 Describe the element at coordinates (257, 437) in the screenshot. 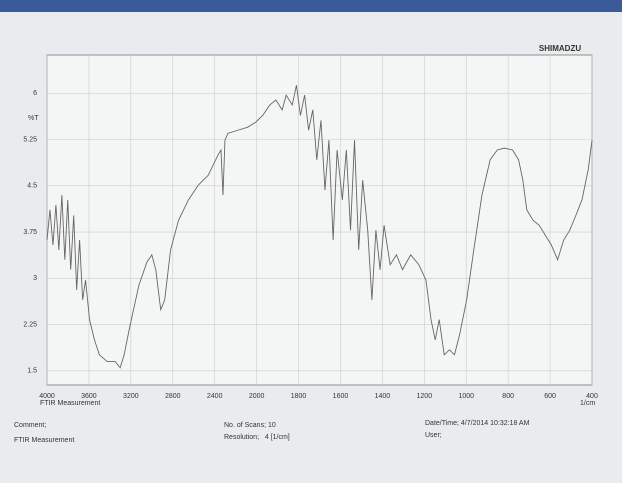

I see `resolution: Resolution; 4 [1/cm]` at that location.